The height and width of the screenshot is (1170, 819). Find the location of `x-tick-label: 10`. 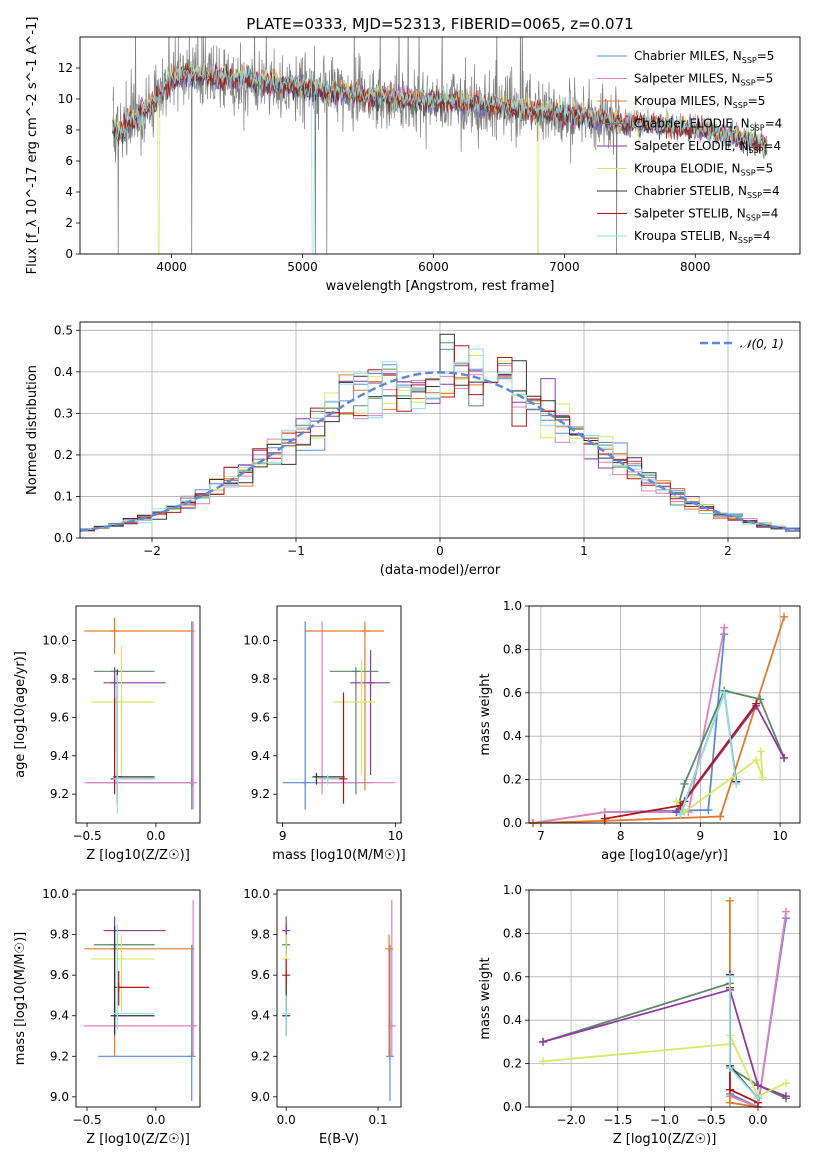

x-tick-label: 10 is located at coordinates (395, 836).